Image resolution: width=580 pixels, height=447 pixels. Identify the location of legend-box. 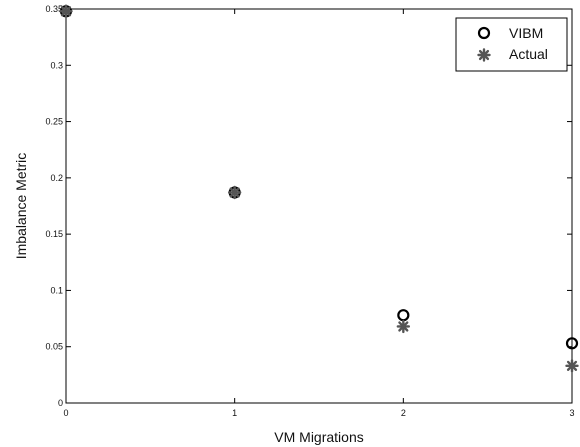
(511, 44).